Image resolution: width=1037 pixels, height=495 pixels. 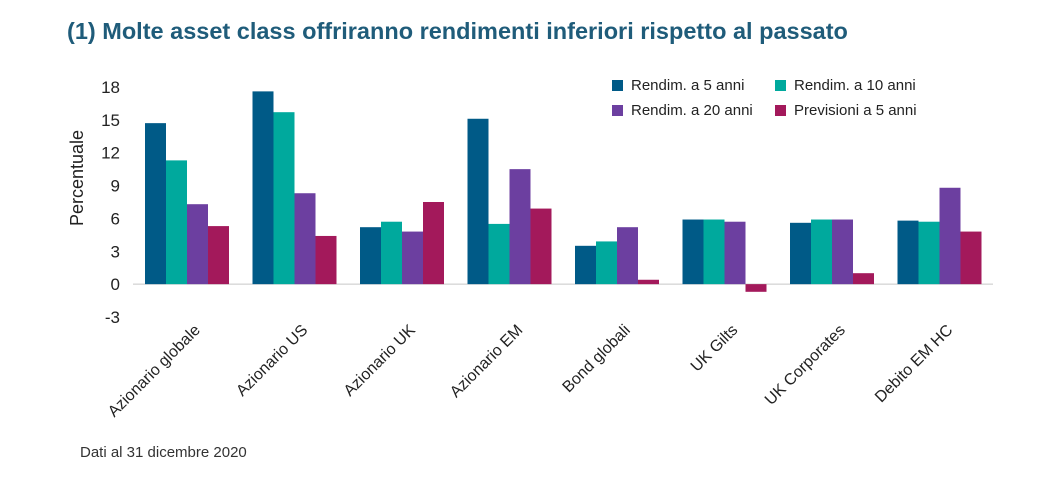 I want to click on y-tick-label: 9, so click(x=115, y=186).